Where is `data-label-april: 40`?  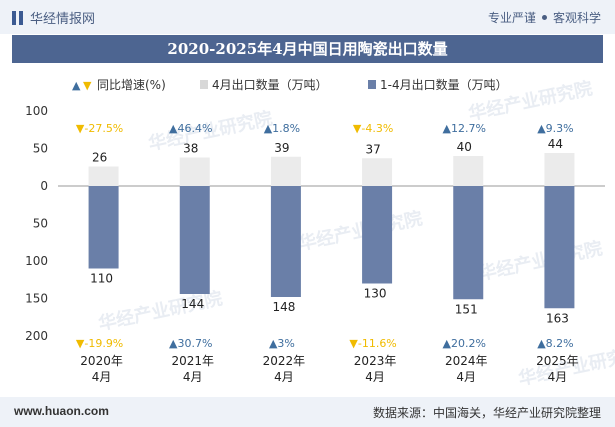 data-label-april: 40 is located at coordinates (464, 147).